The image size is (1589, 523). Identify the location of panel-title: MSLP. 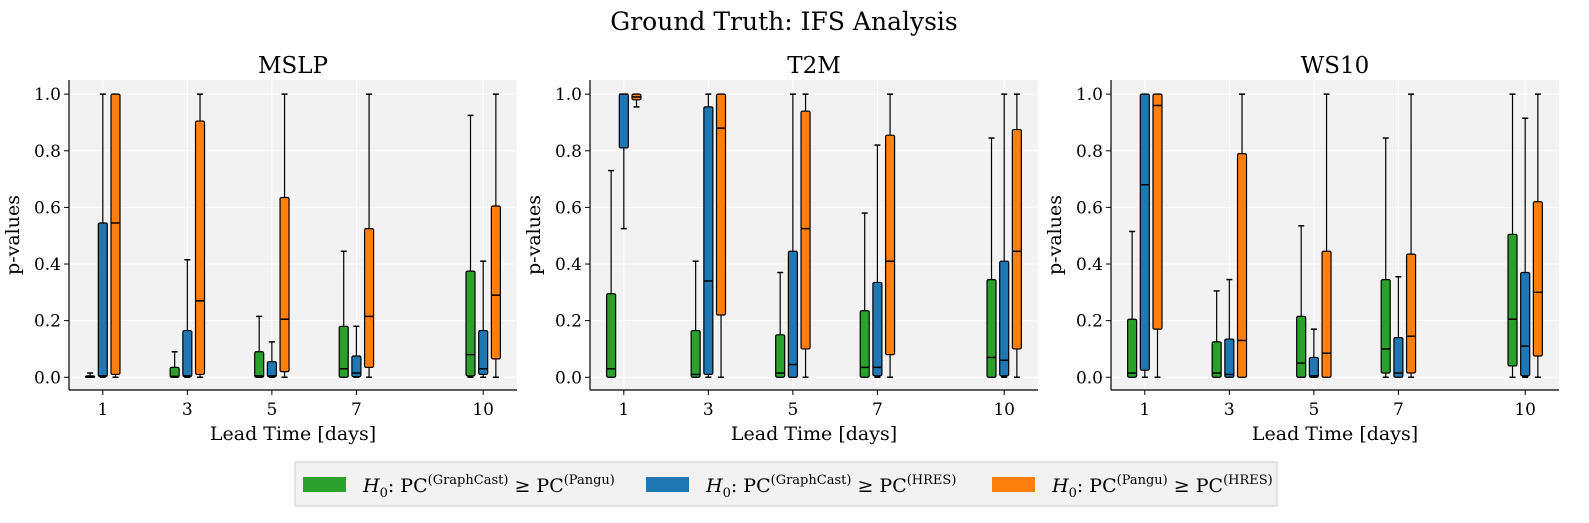
(293, 66).